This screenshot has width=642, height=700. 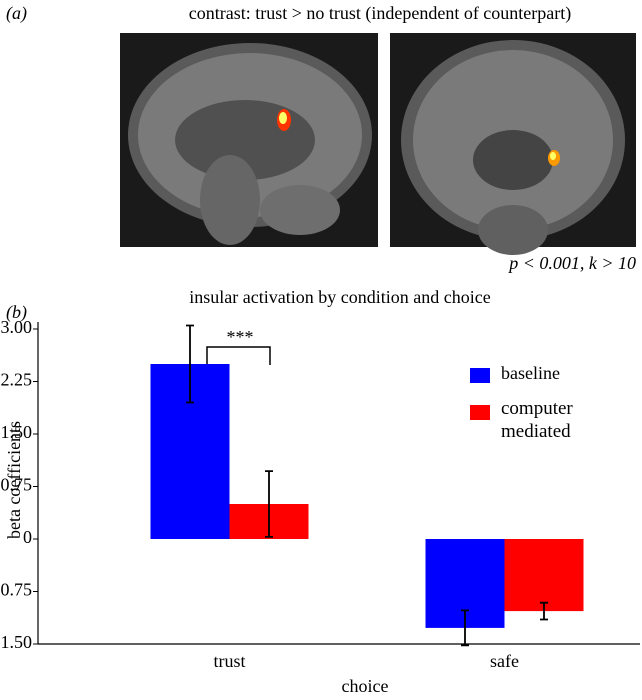 I want to click on y-tick-label: 3.00, so click(x=17, y=327).